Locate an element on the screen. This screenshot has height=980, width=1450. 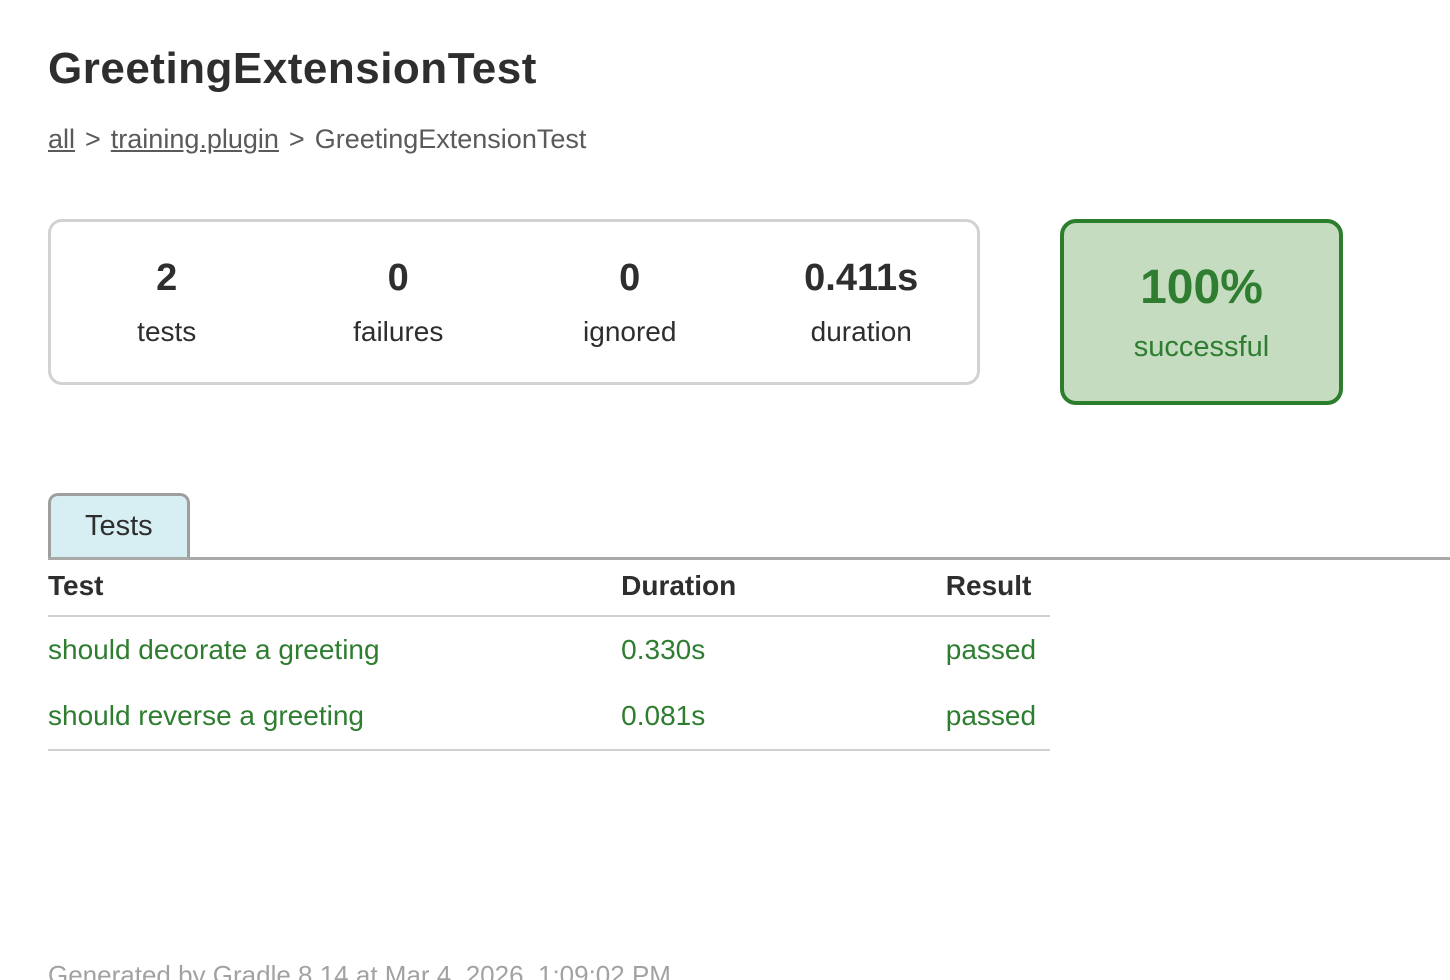
failures-label: failures is located at coordinates (398, 331).